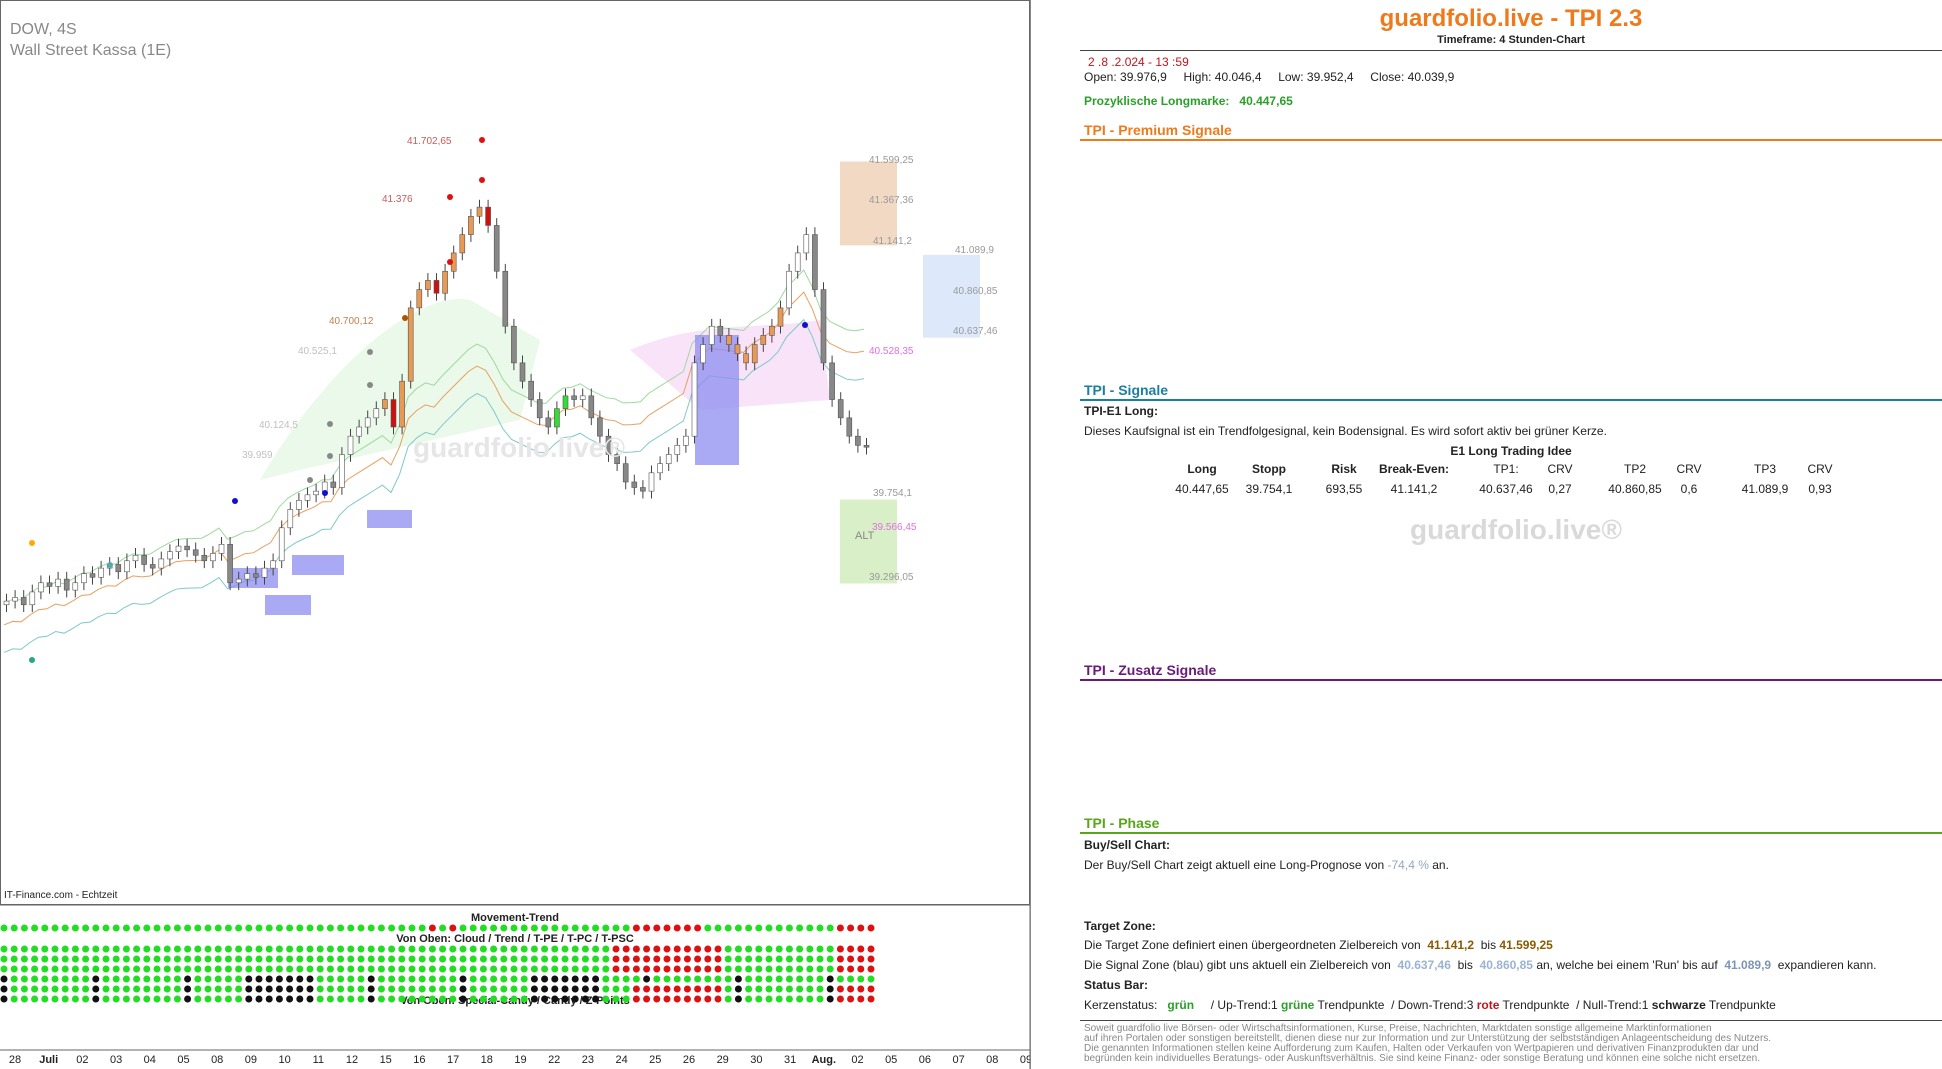 The image size is (1942, 1069). Describe the element at coordinates (352, 1060) in the screenshot. I see `x-tick-label: 12` at that location.